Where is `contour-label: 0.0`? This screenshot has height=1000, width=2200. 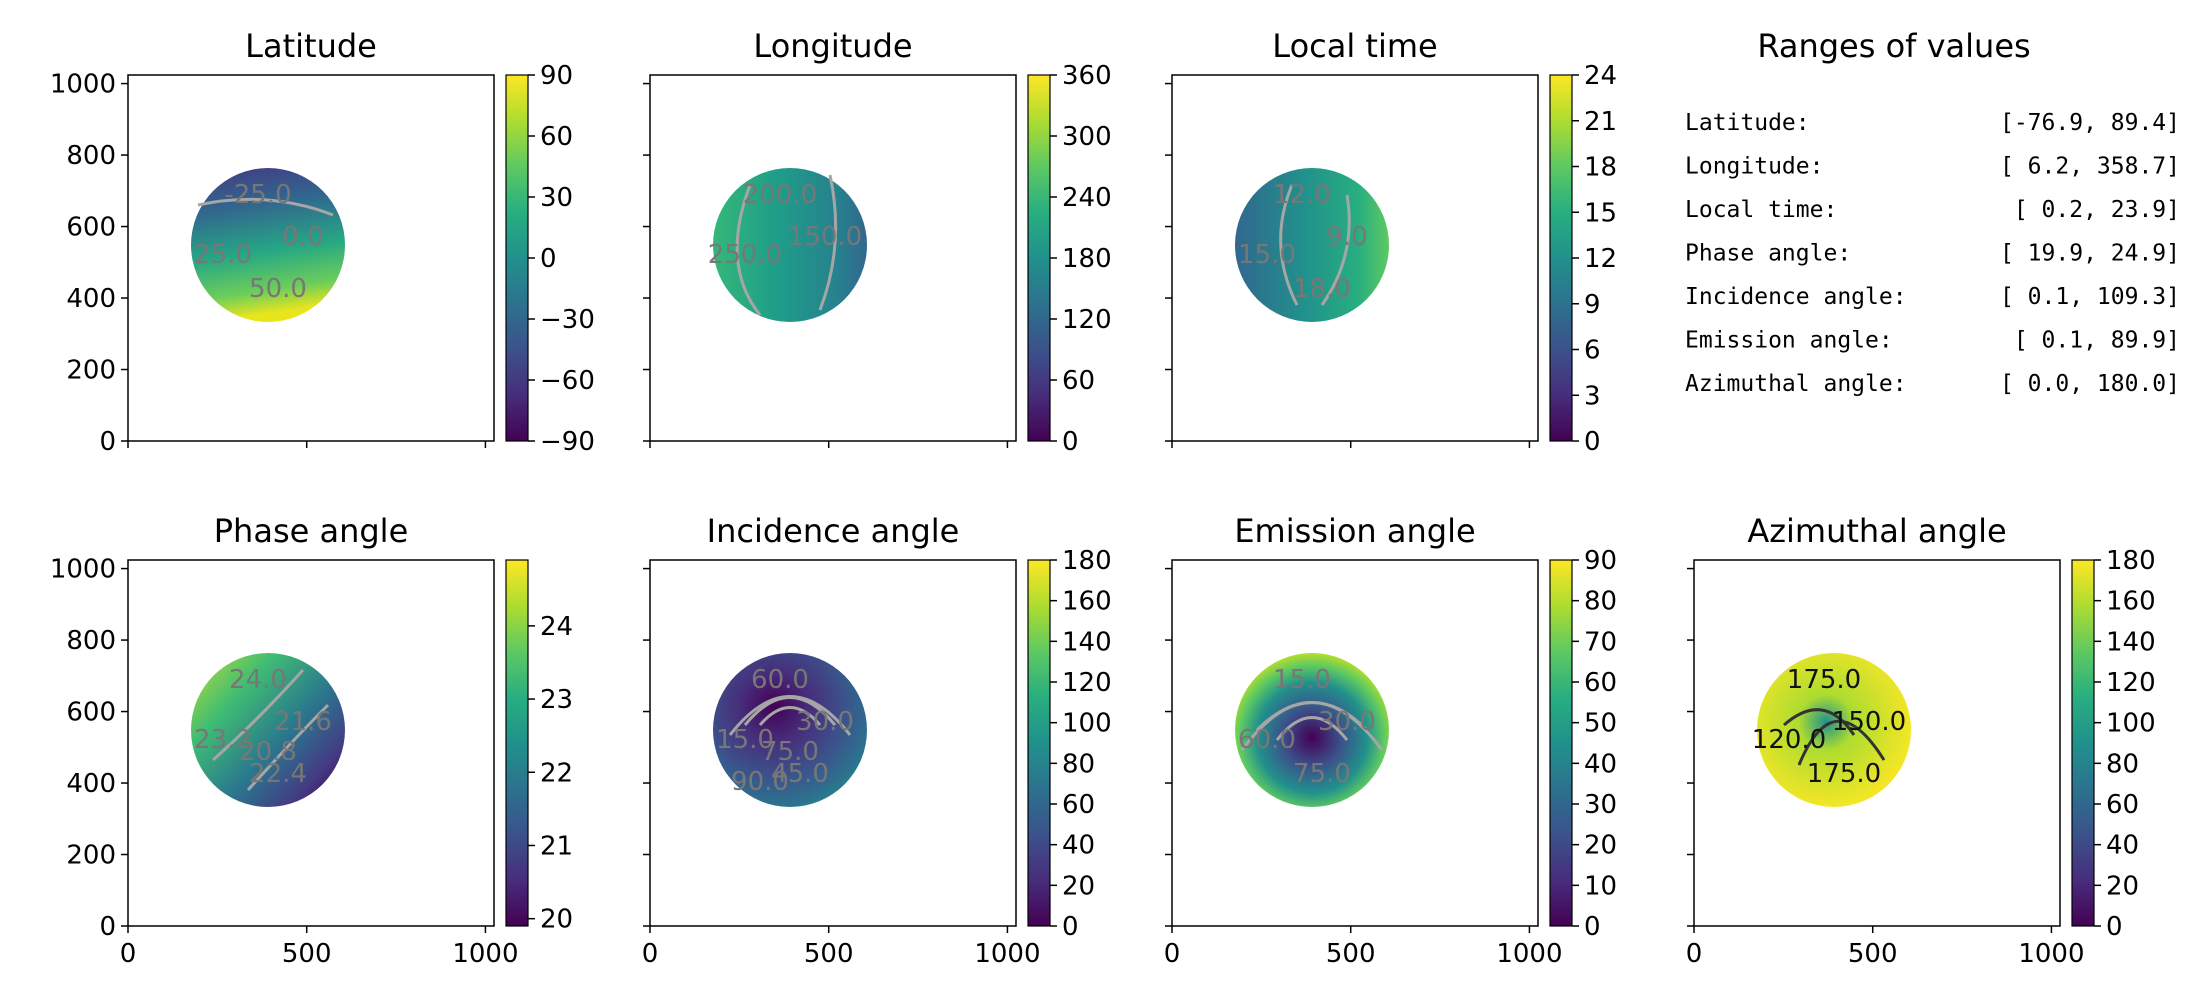 contour-label: 0.0 is located at coordinates (302, 237).